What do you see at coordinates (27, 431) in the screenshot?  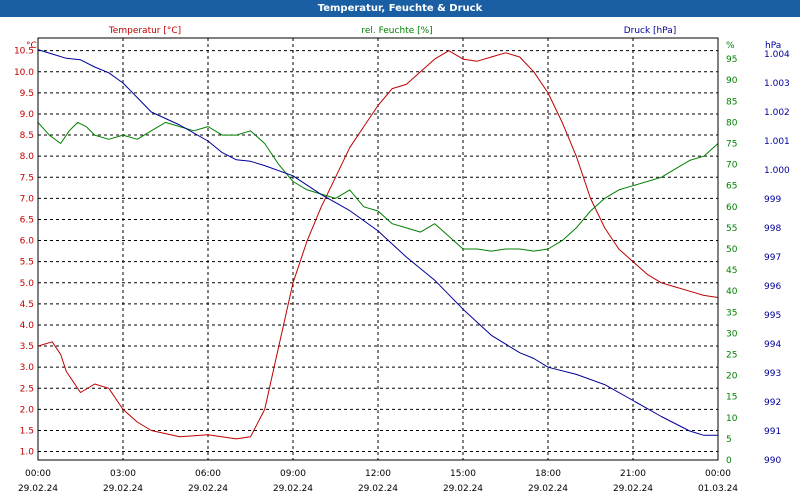 I see `temperature-tick-label: 1.5` at bounding box center [27, 431].